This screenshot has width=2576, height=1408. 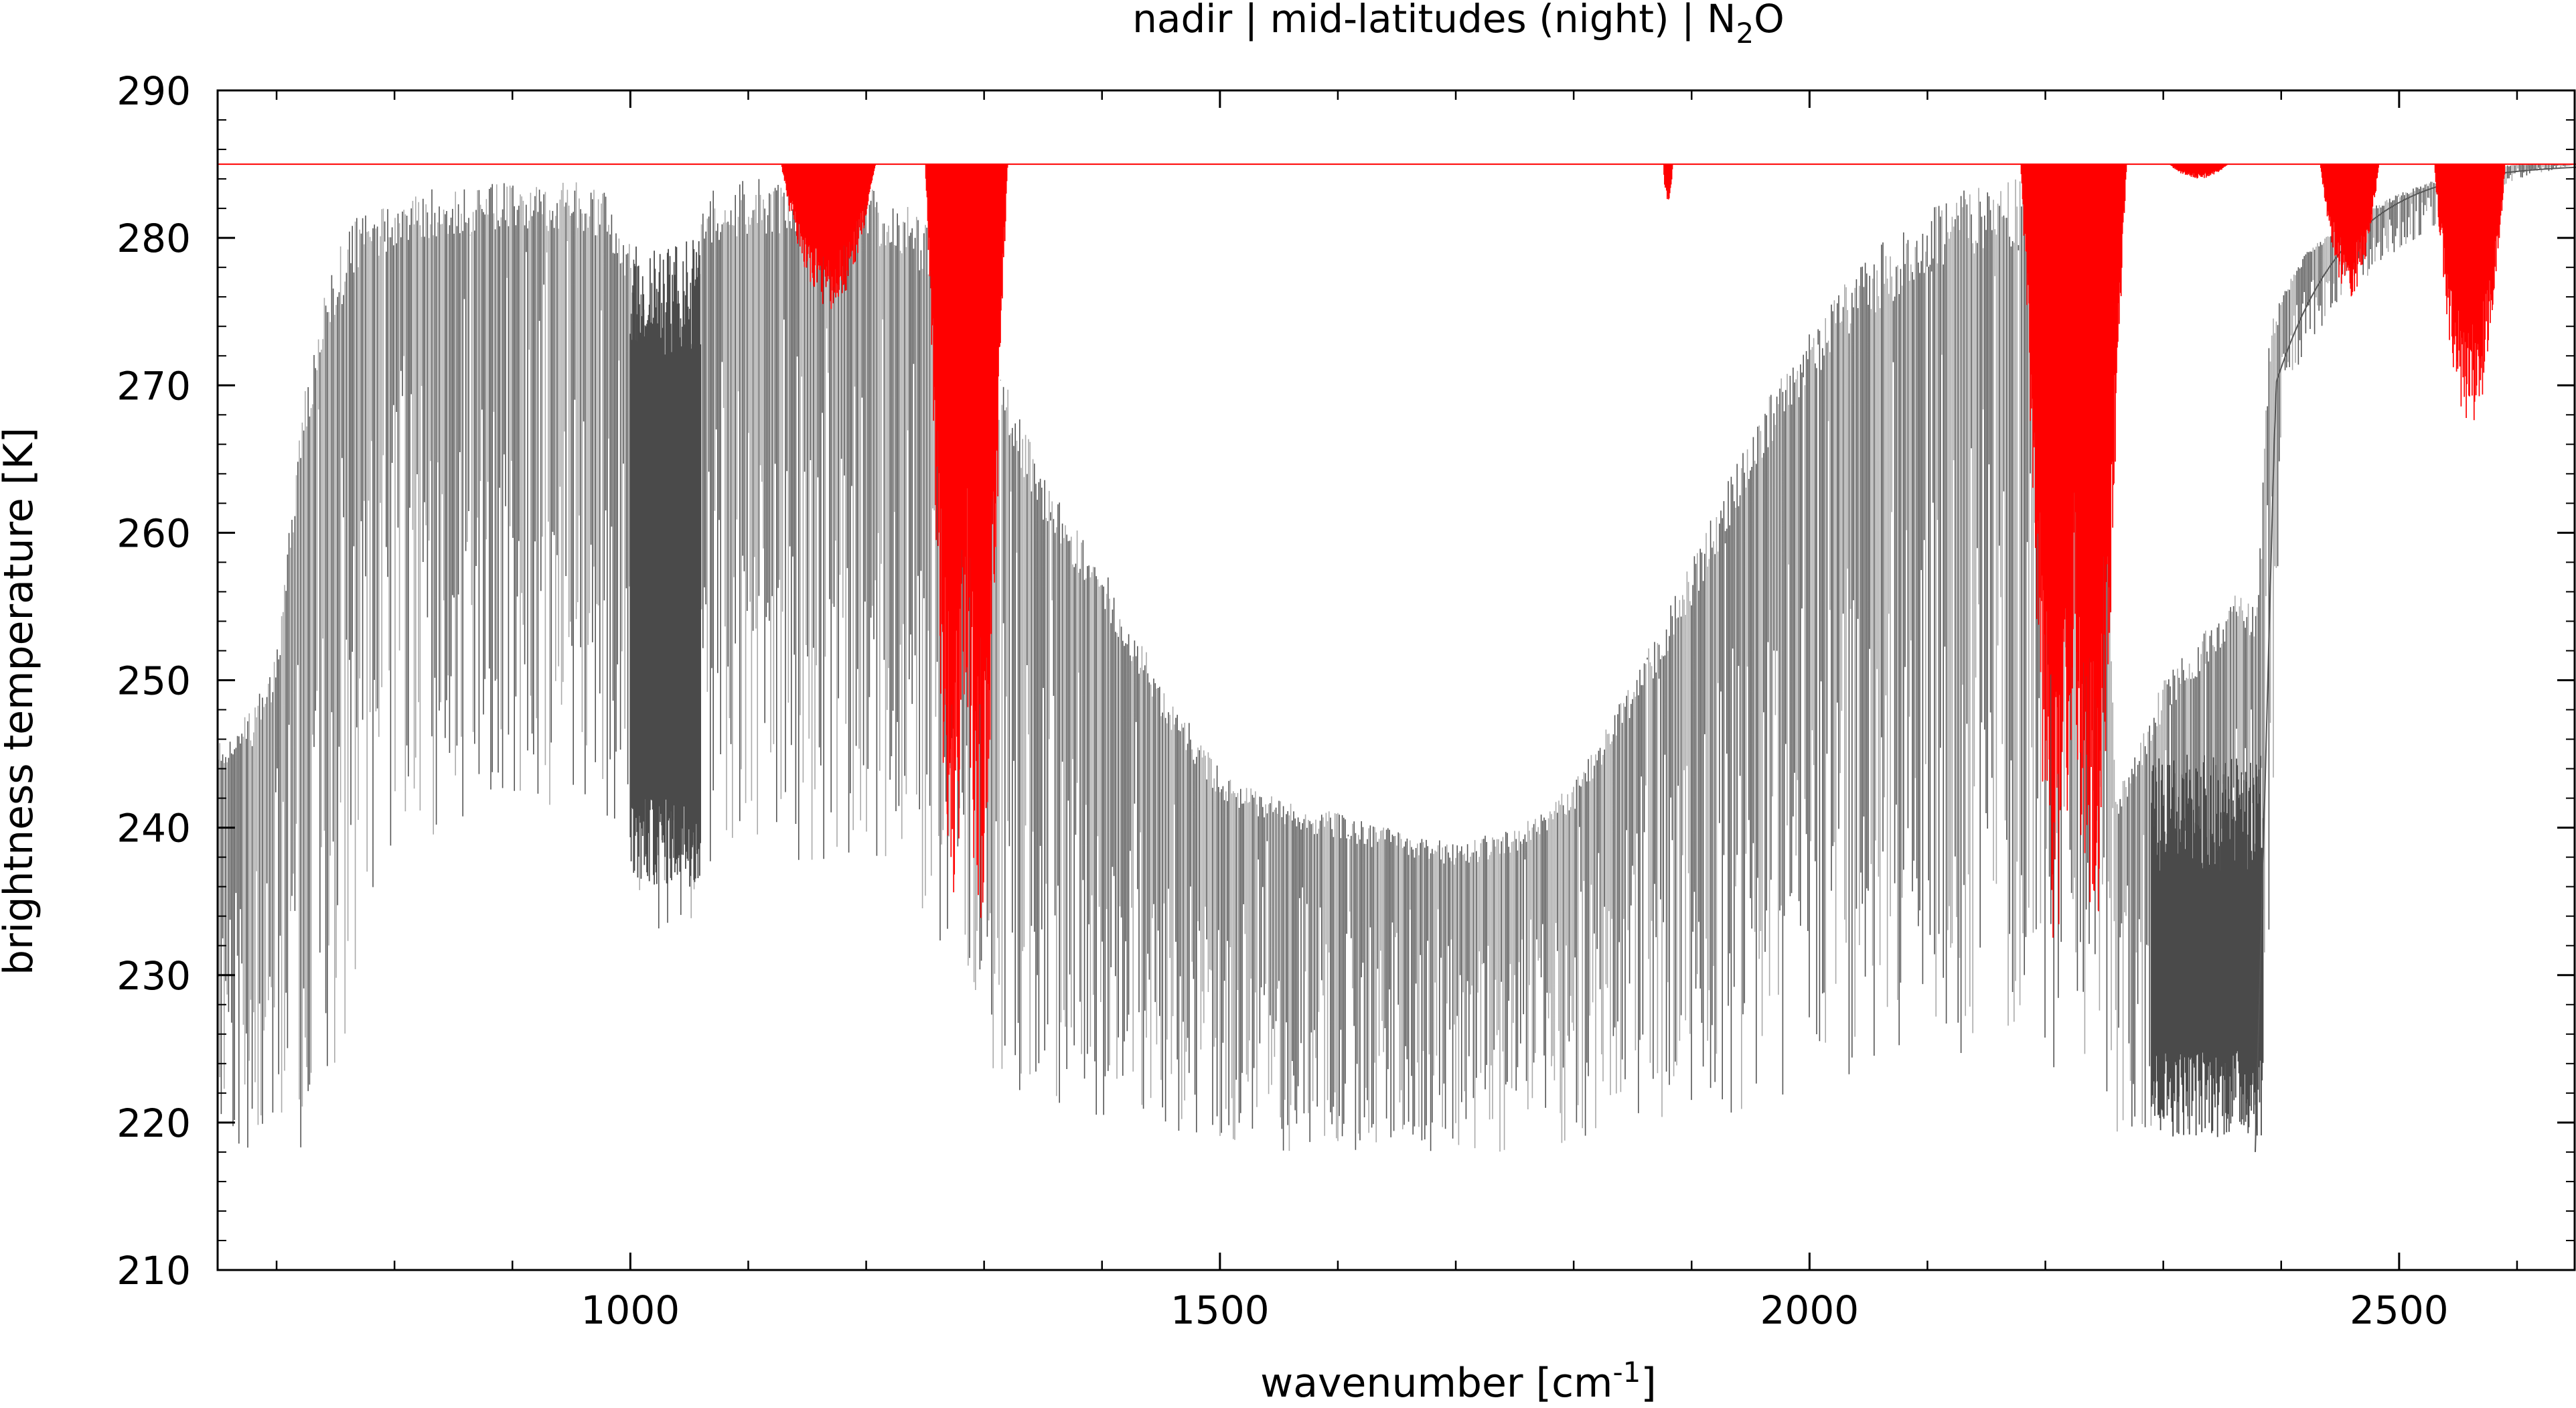 I want to click on y-tick-label: 280, so click(x=154, y=238).